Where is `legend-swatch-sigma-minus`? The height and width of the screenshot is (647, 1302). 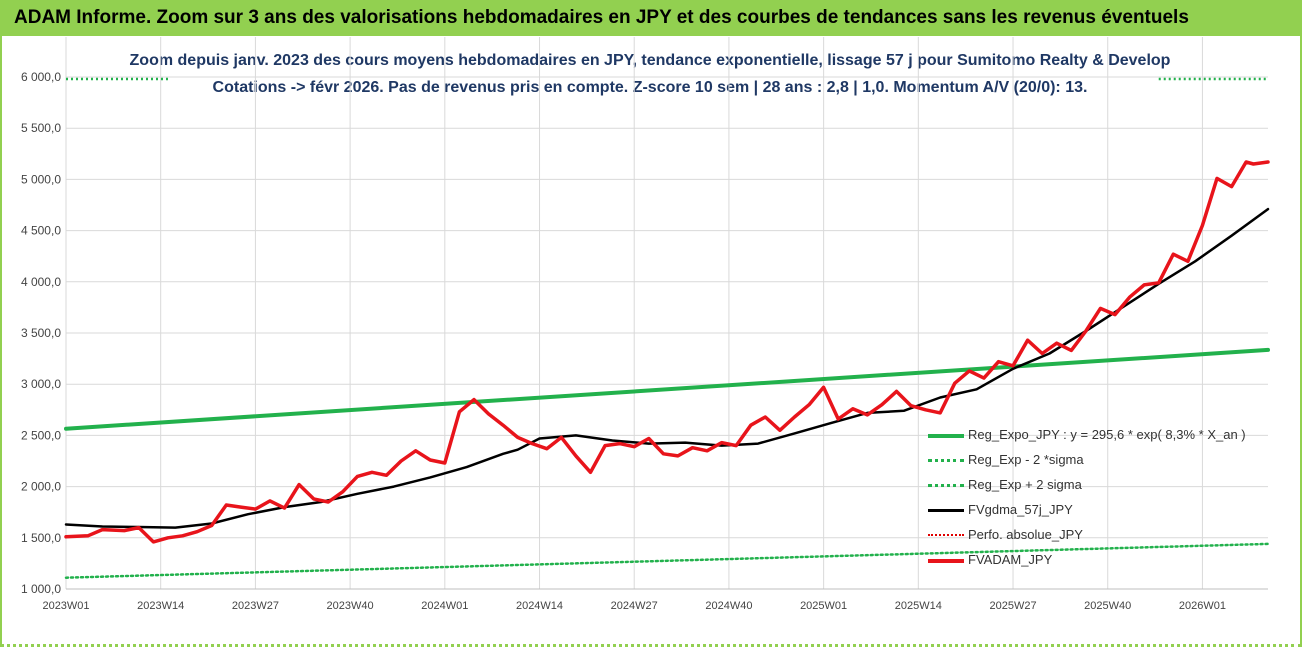 legend-swatch-sigma-minus is located at coordinates (946, 460).